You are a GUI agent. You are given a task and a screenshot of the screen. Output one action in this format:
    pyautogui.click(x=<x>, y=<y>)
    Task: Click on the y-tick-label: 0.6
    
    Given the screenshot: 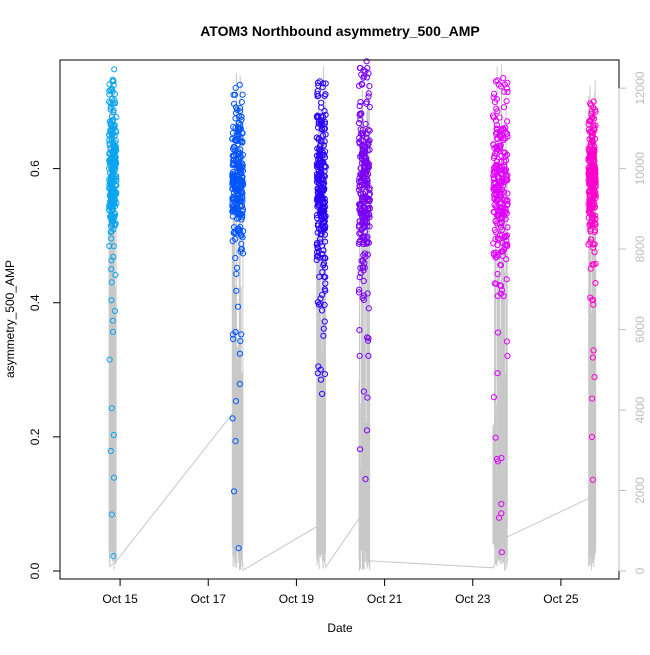 What is the action you would take?
    pyautogui.click(x=35, y=168)
    